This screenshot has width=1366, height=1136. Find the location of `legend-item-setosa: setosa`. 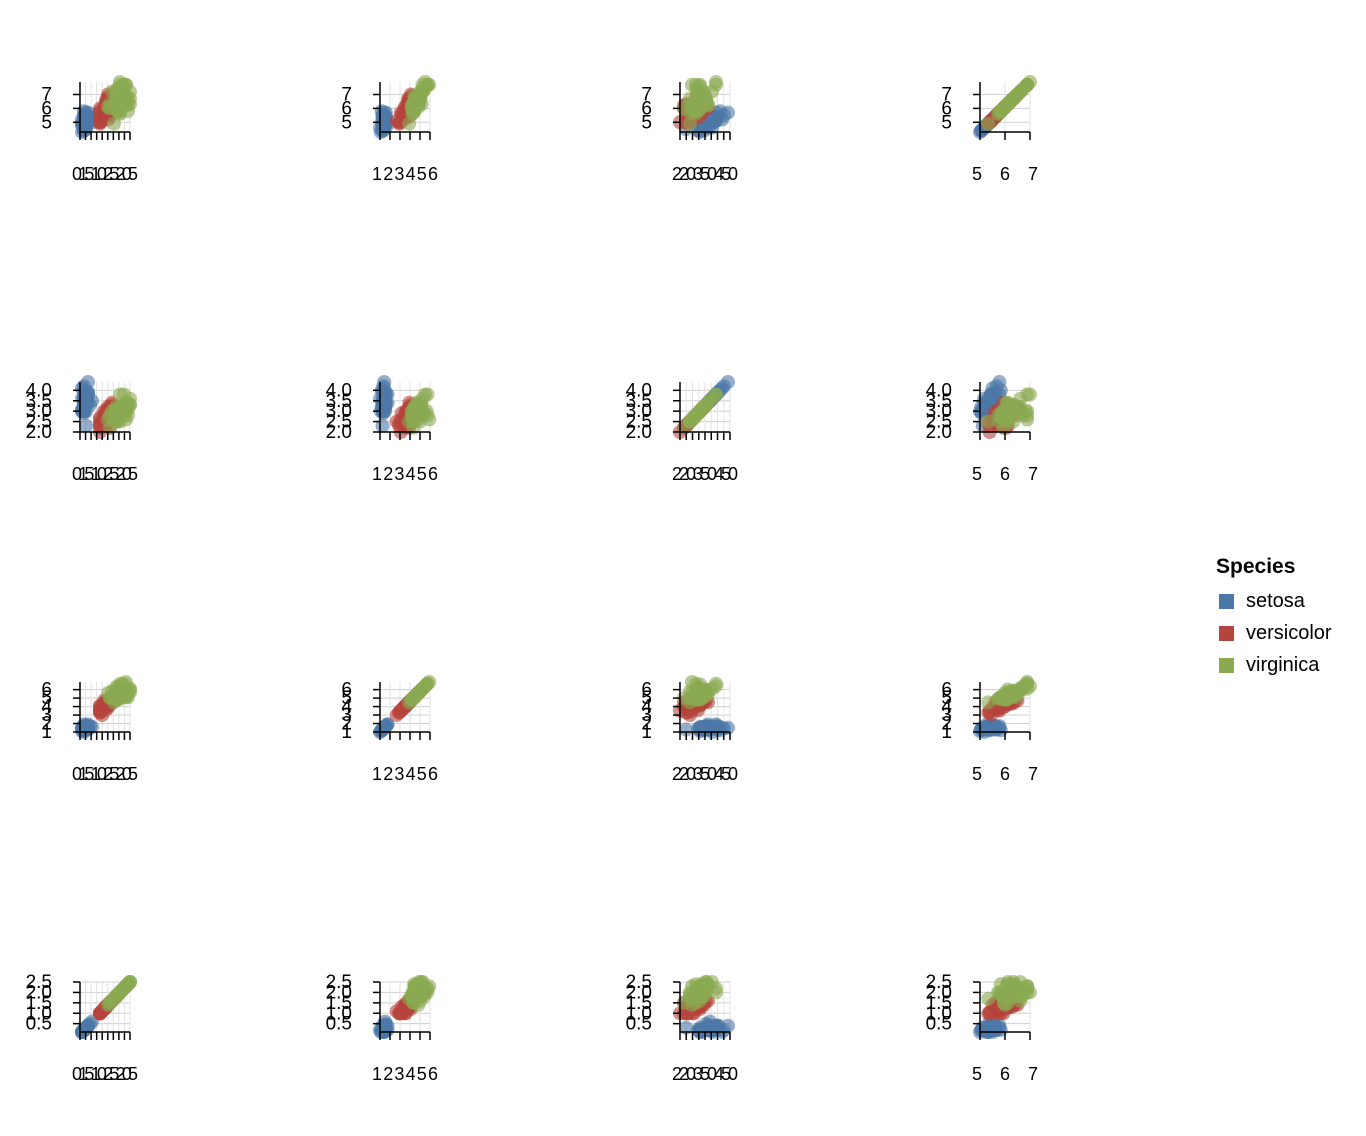

legend-item-setosa: setosa is located at coordinates (1274, 601).